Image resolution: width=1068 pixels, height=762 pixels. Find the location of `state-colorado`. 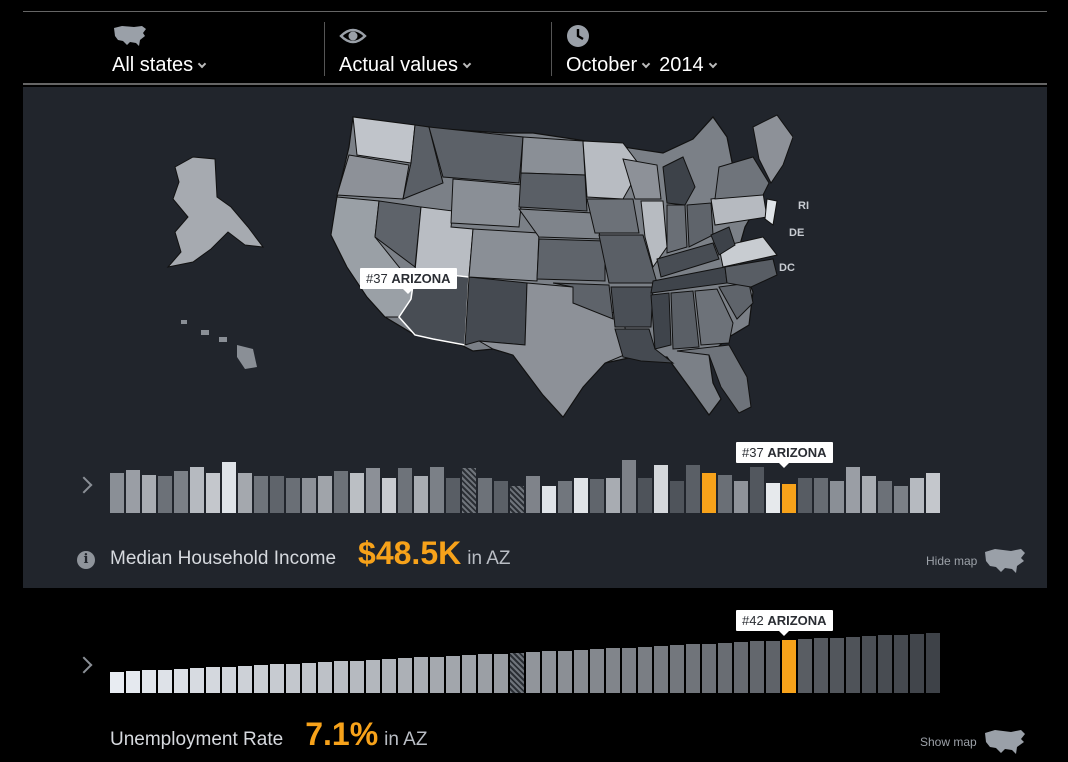

state-colorado is located at coordinates (504, 255).